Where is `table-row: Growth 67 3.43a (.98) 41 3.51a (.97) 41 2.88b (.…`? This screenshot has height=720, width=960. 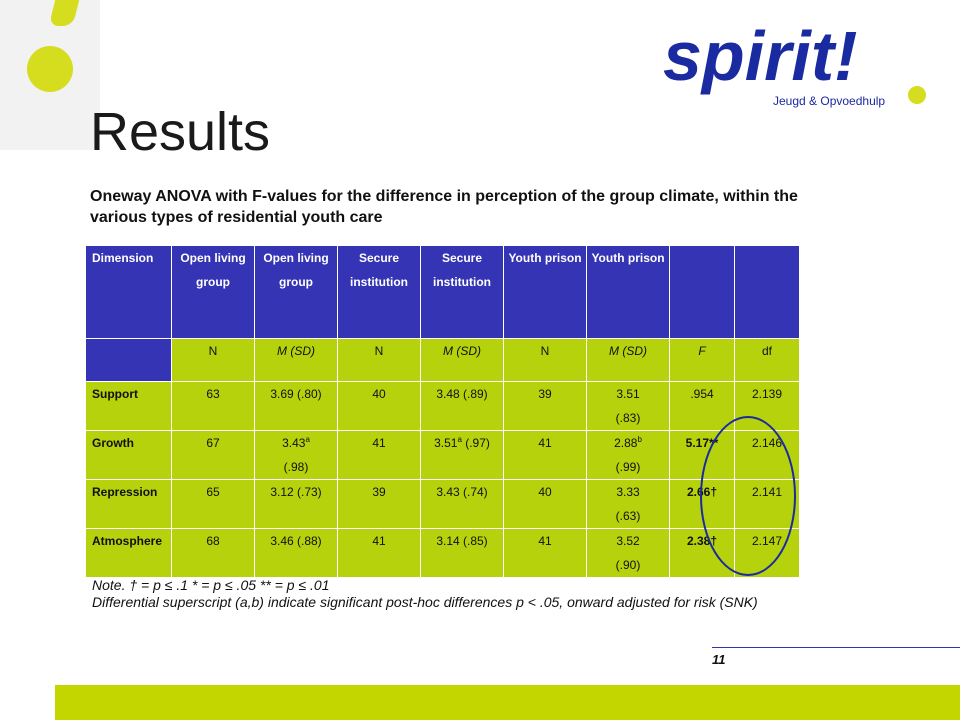 table-row: Growth 67 3.43a (.98) 41 3.51a (.97) 41 2.88b (.… is located at coordinates (442, 455).